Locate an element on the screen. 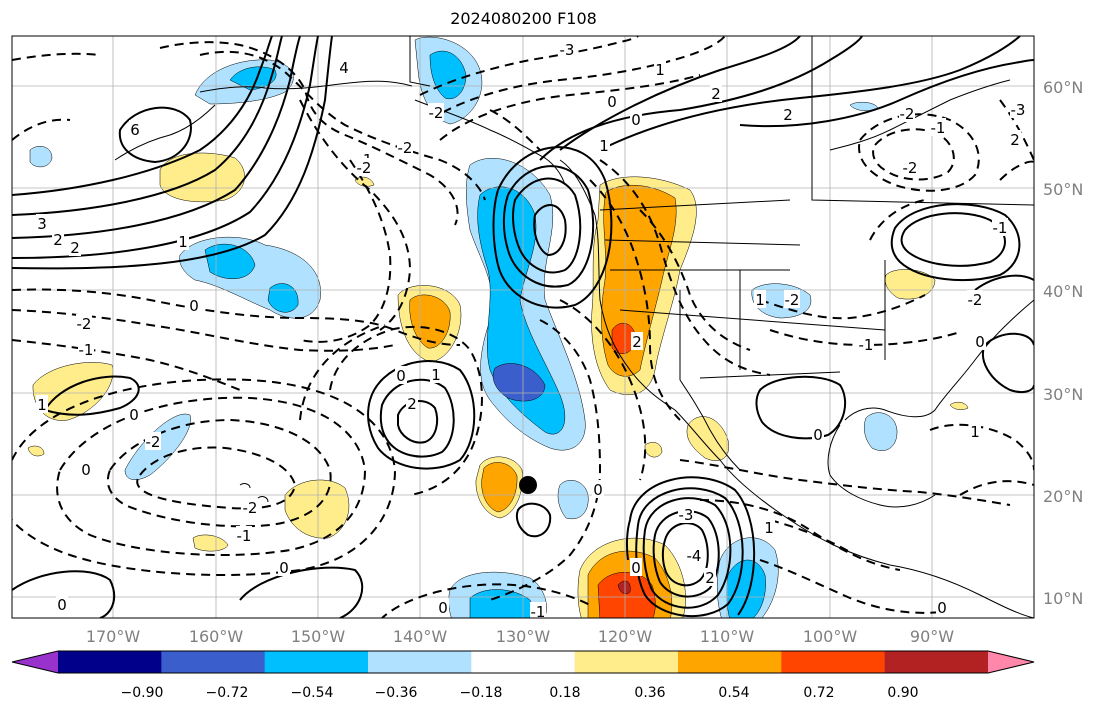  lat-label: 40°N is located at coordinates (1063, 291).